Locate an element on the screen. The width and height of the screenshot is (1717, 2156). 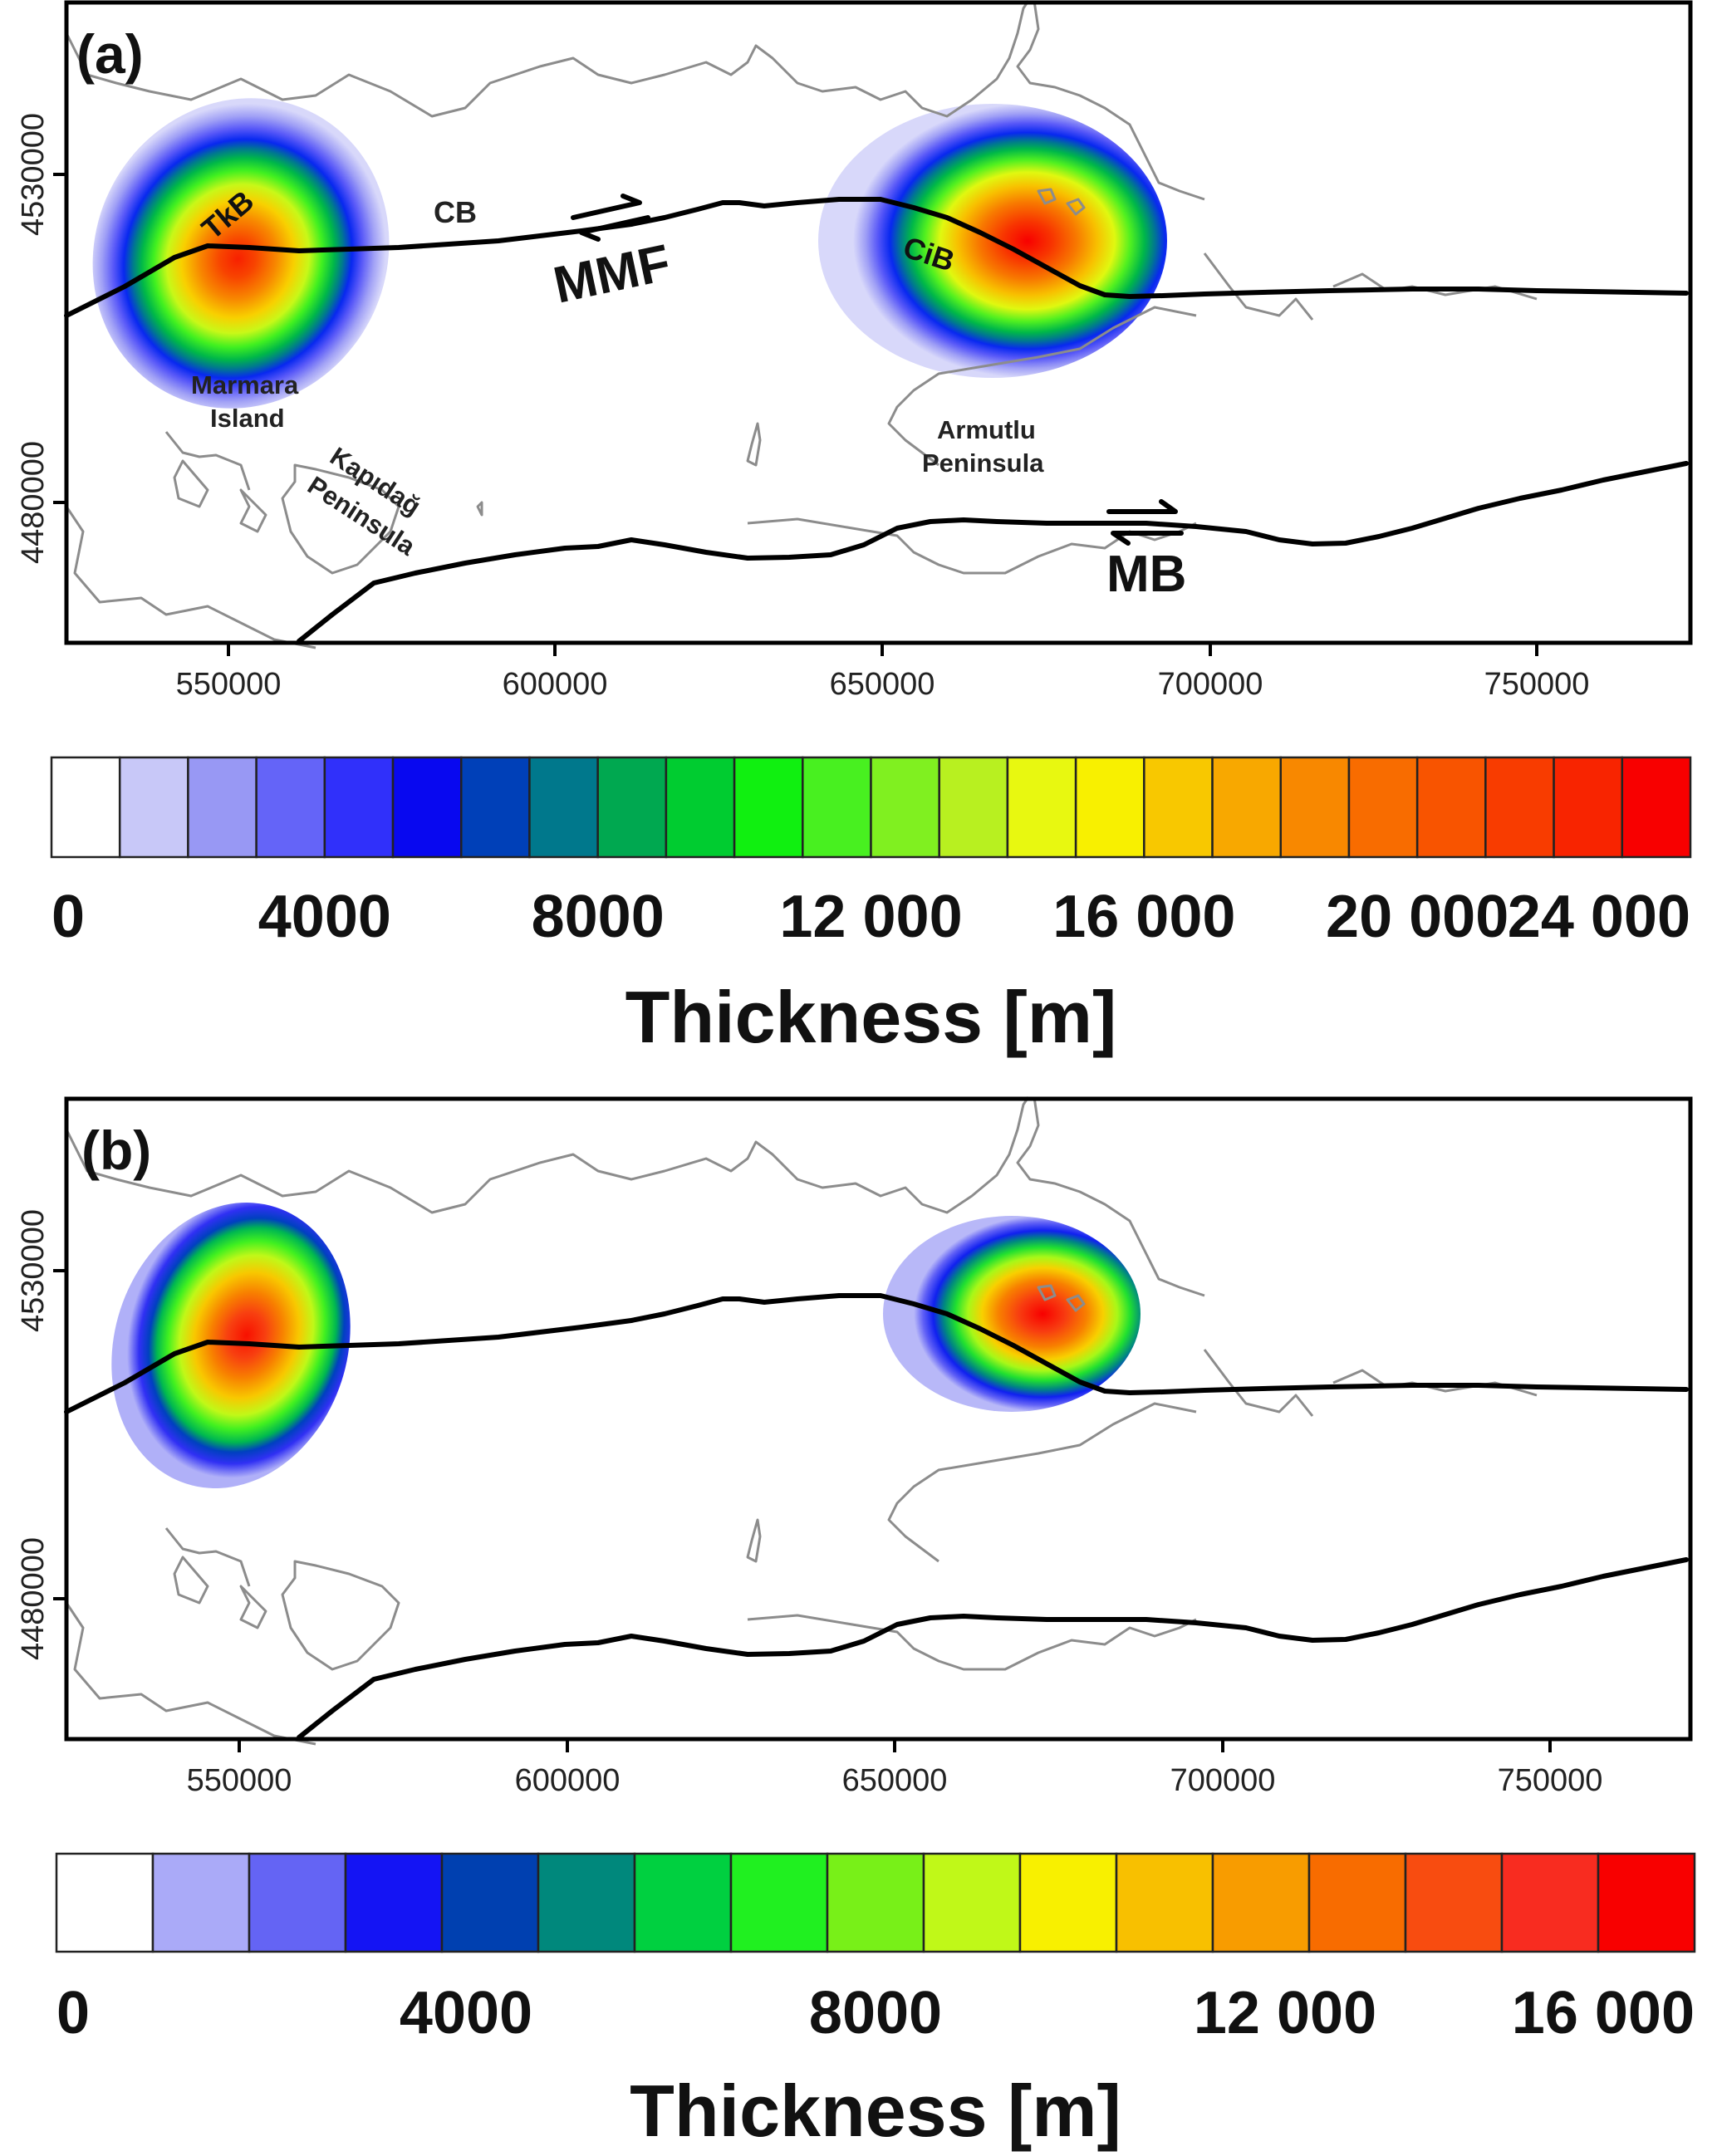
panel-label: (b) is located at coordinates (116, 1150).